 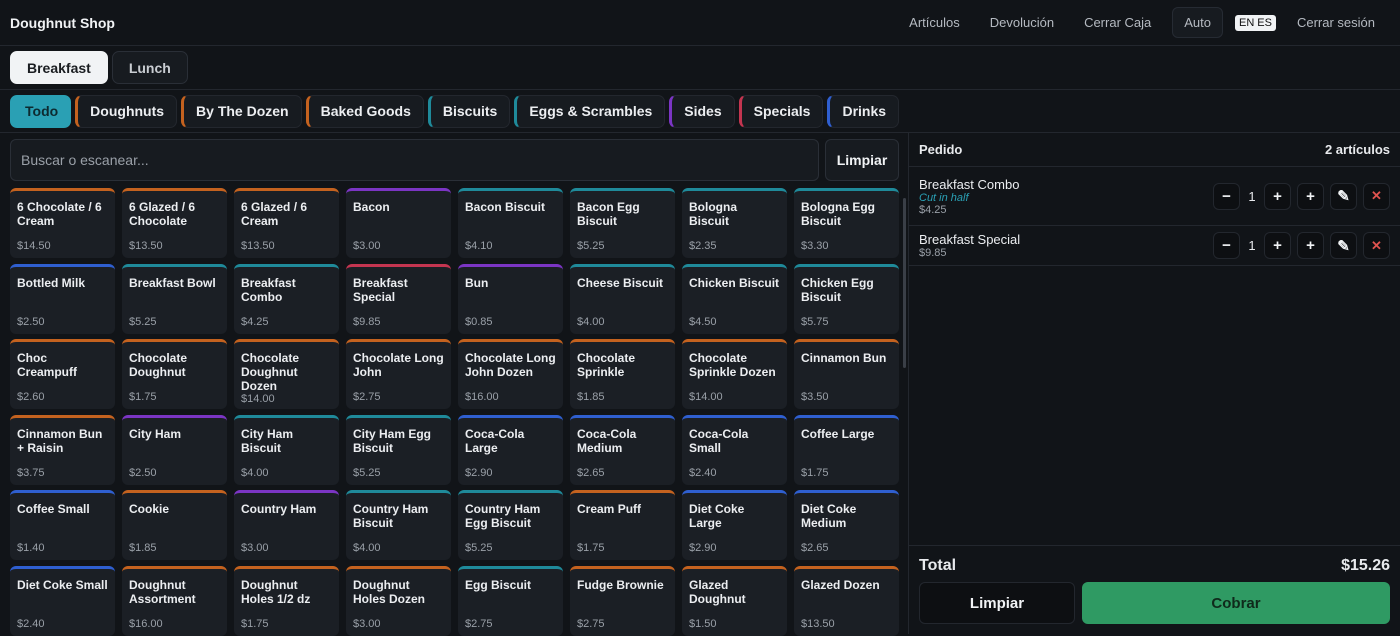 What do you see at coordinates (286, 223) in the screenshot?
I see `product-card: 6 Glazed / 6 Cream $13.50` at bounding box center [286, 223].